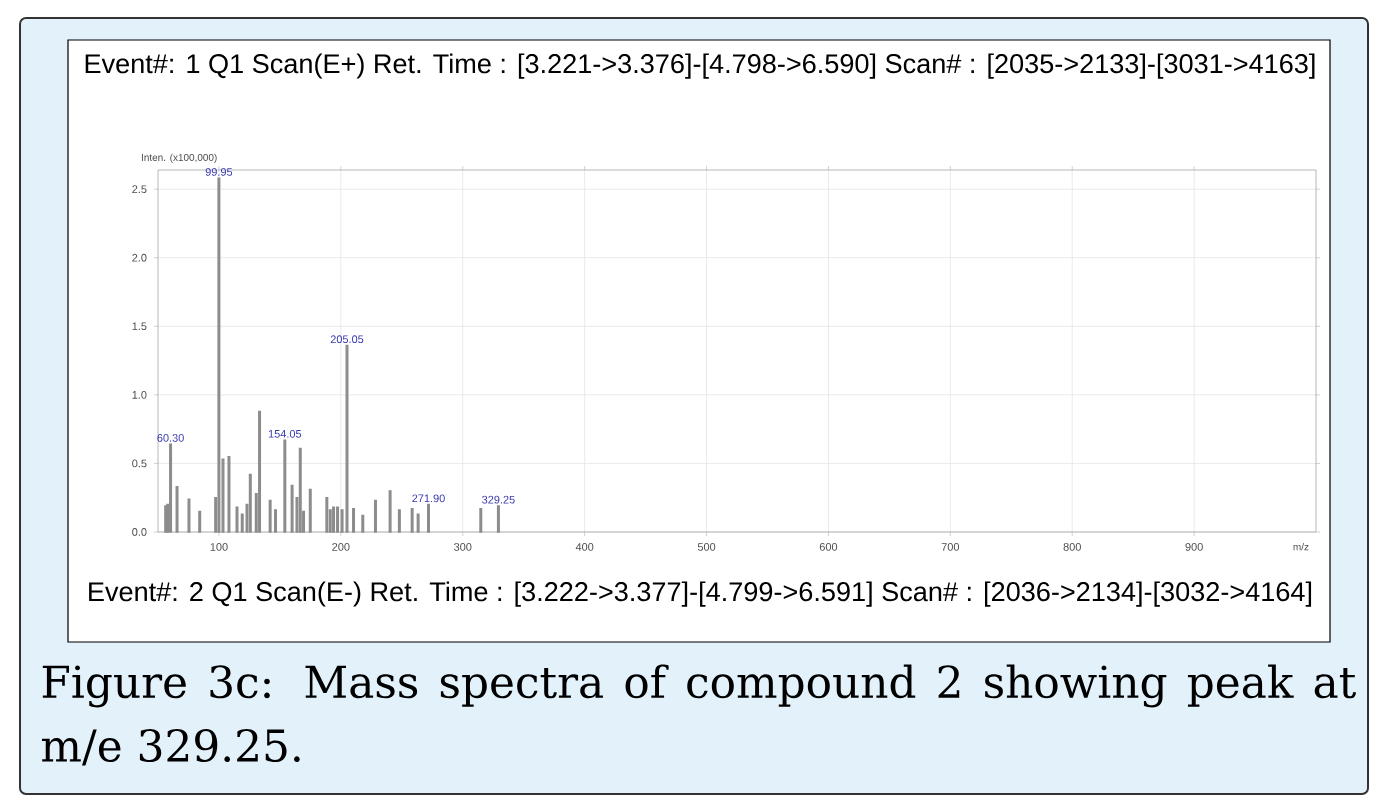 The height and width of the screenshot is (810, 1382). I want to click on chart-title: Event#: 1 Q1 Scan(E+) Ret. Time : [3.221->3.376]-[4.798->6.590] Scan# : [2035->2133]-[3031->4163], so click(700, 66).